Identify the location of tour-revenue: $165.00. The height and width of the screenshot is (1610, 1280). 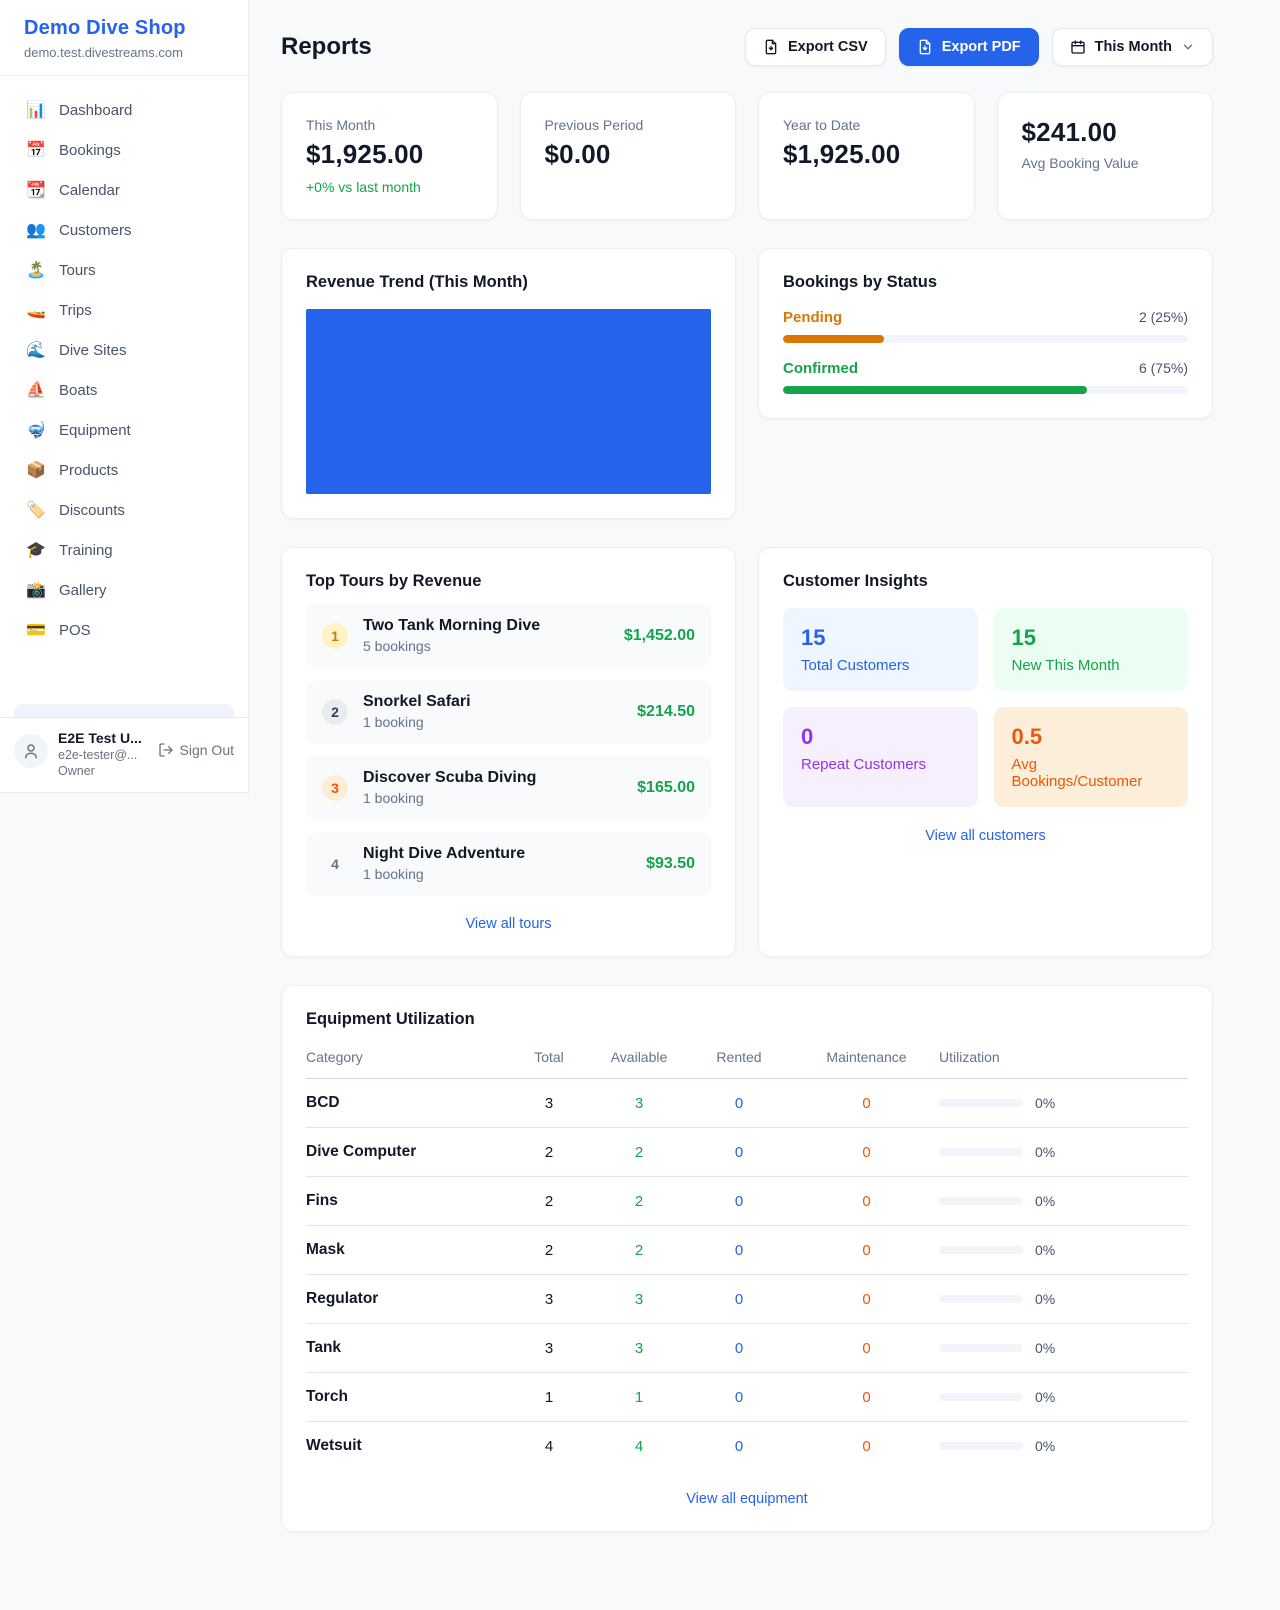
(666, 787).